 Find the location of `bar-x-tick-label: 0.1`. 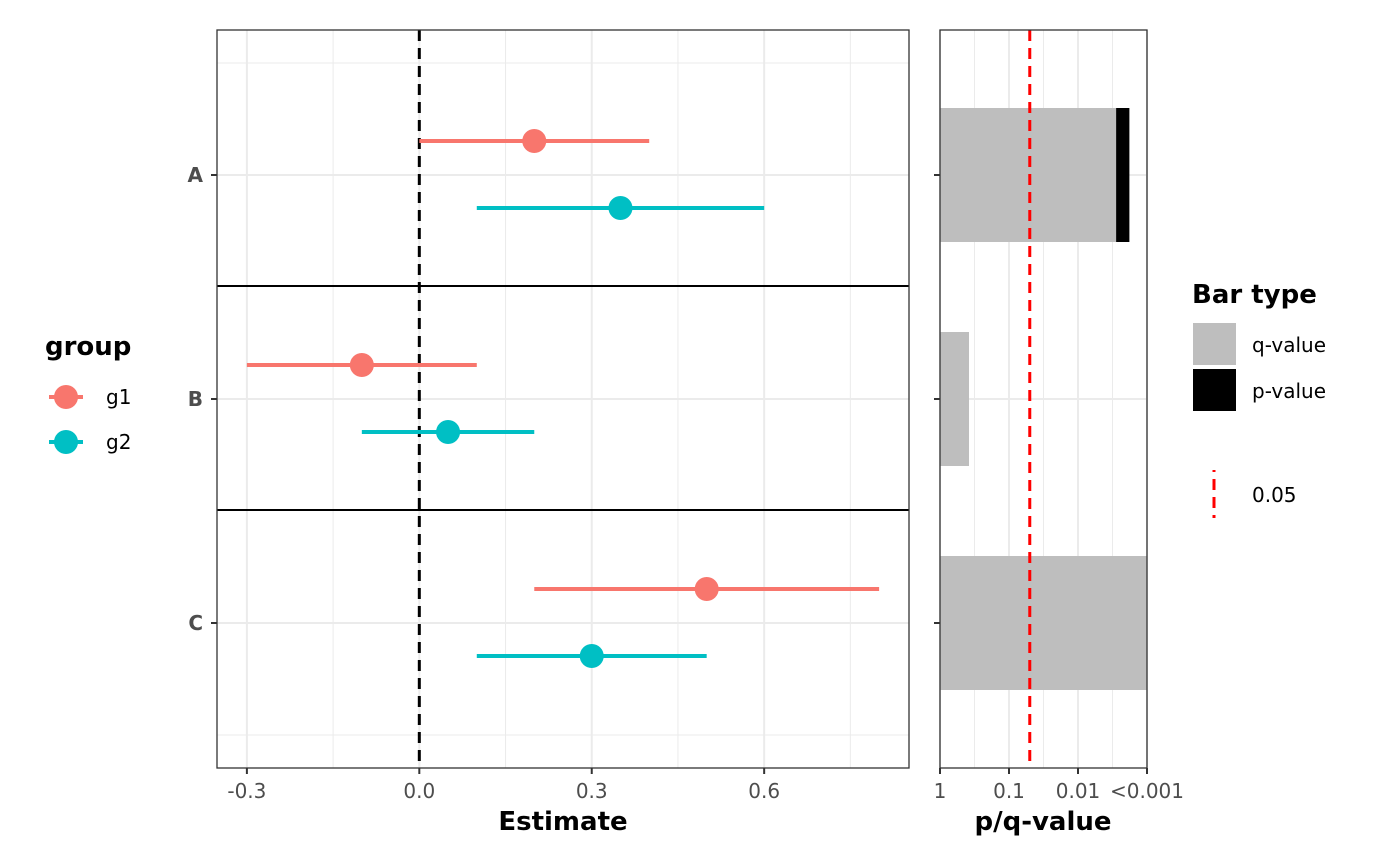

bar-x-tick-label: 0.1 is located at coordinates (1009, 791).